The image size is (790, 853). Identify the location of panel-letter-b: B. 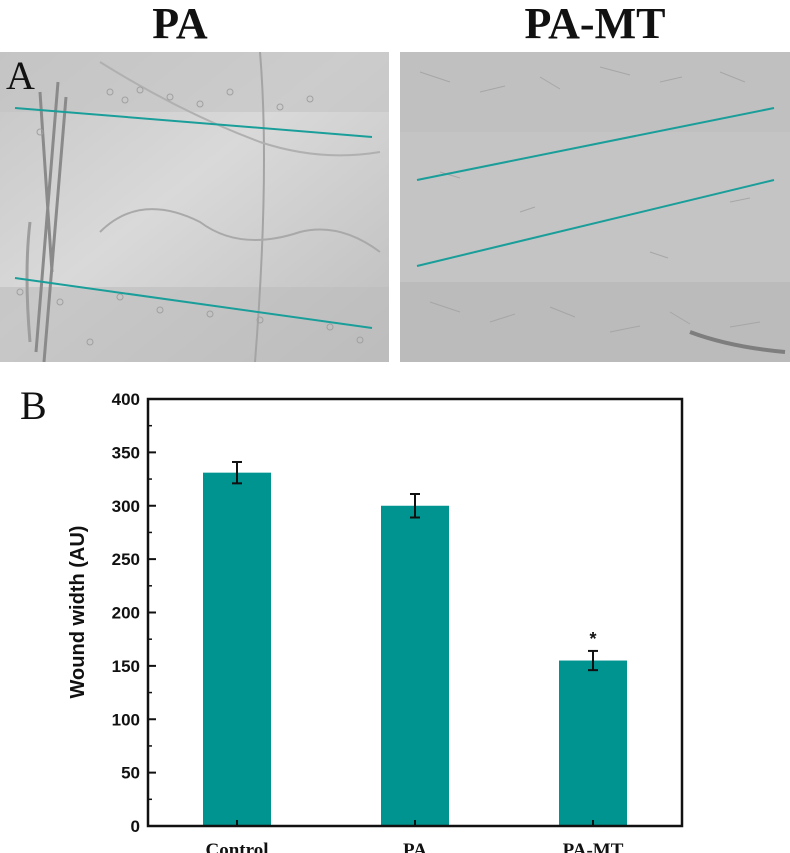
(33, 405).